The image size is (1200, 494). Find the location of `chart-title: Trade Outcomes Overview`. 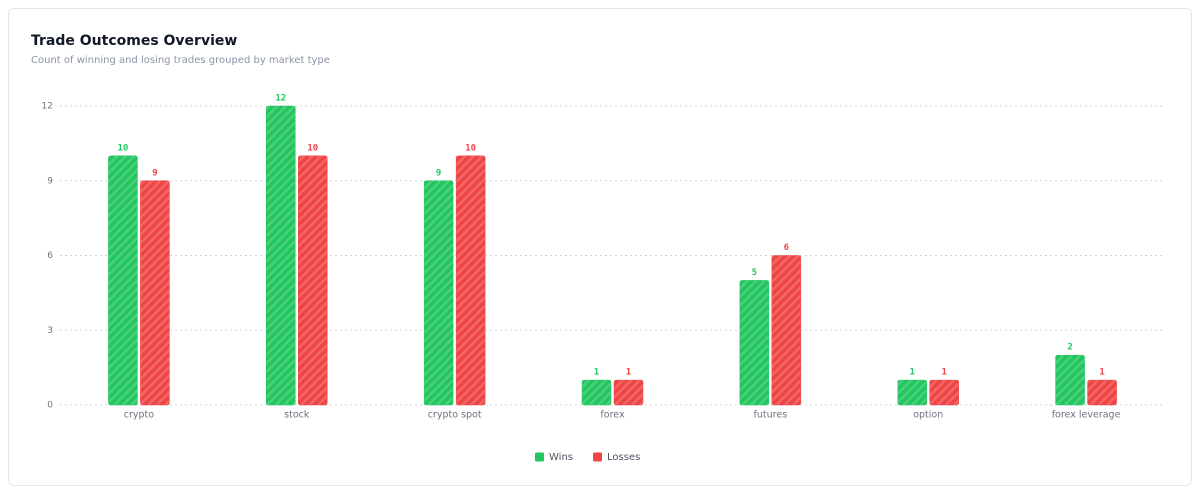

chart-title: Trade Outcomes Overview is located at coordinates (134, 41).